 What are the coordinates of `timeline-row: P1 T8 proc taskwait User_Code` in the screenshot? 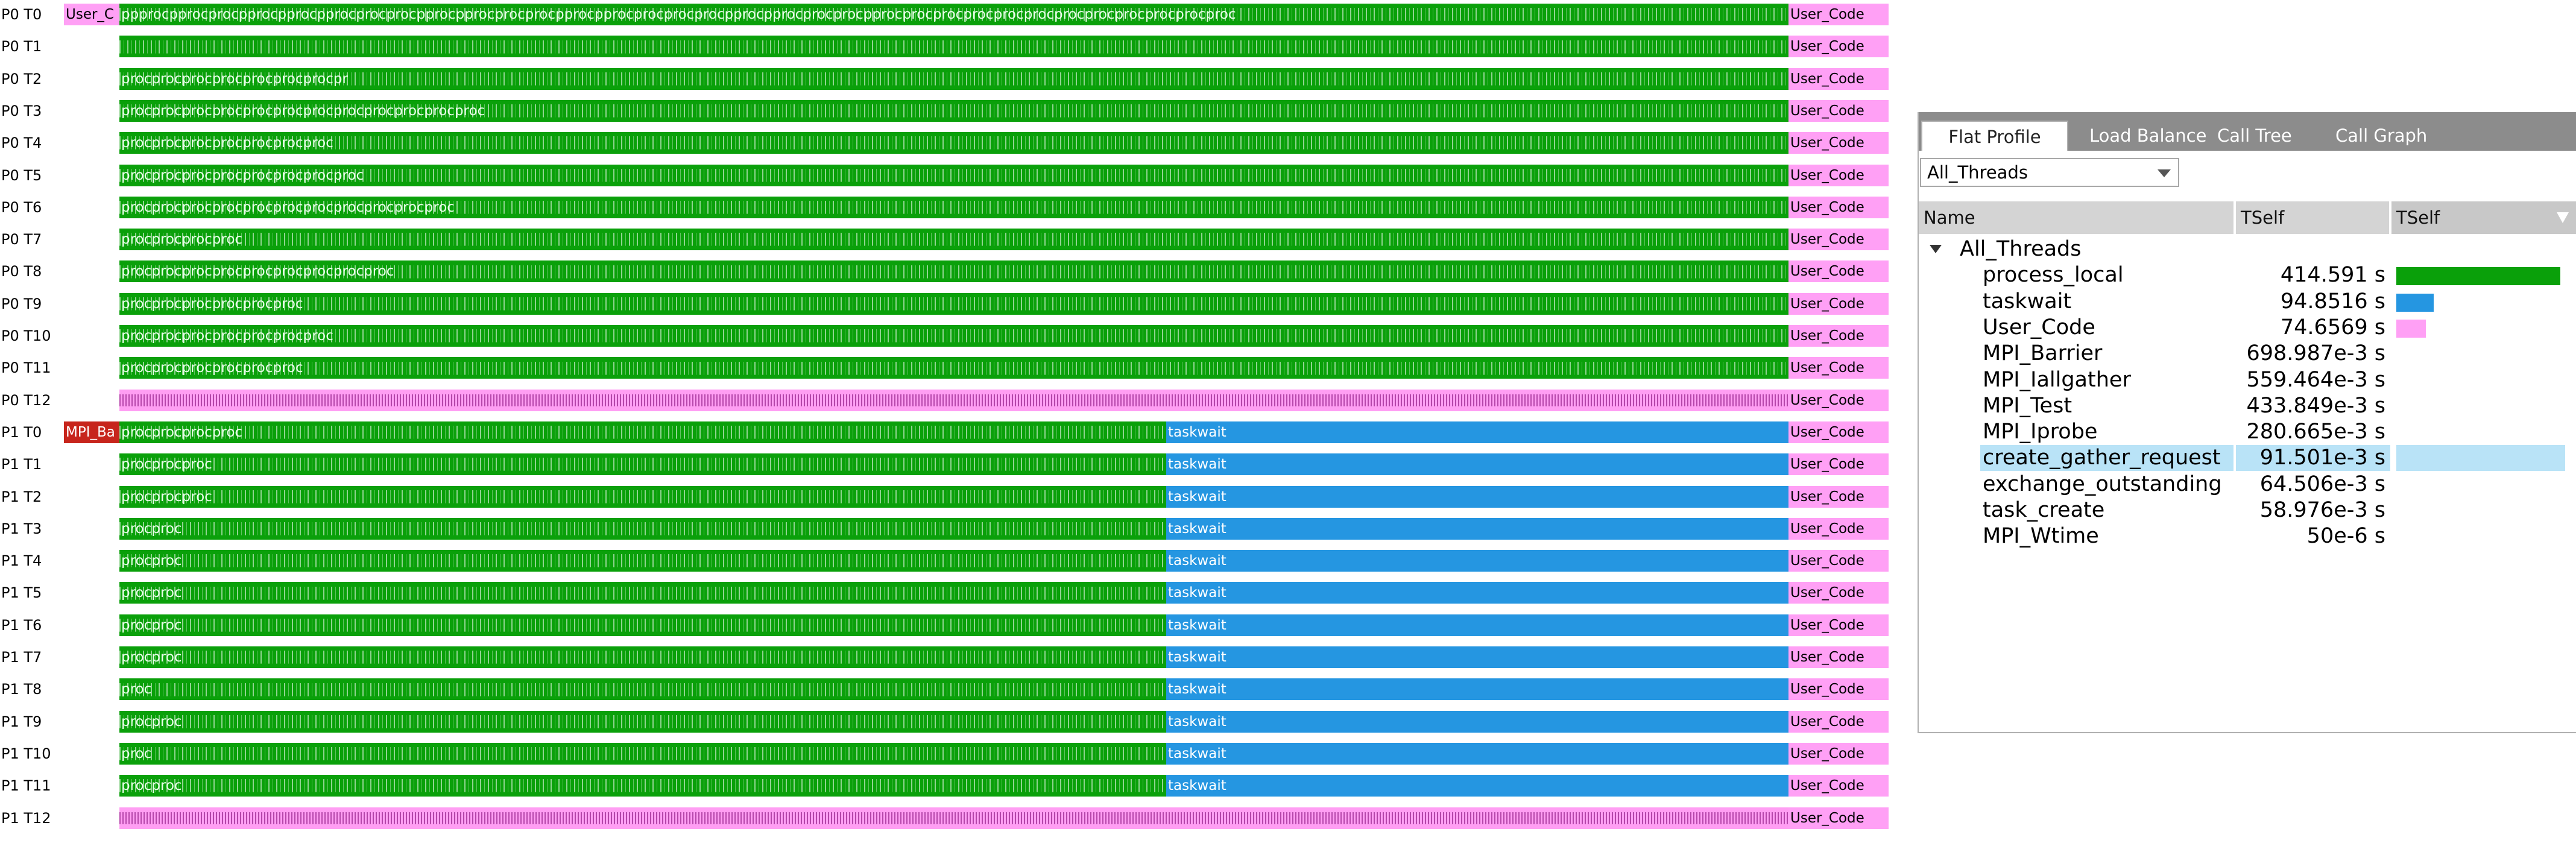 It's located at (945, 689).